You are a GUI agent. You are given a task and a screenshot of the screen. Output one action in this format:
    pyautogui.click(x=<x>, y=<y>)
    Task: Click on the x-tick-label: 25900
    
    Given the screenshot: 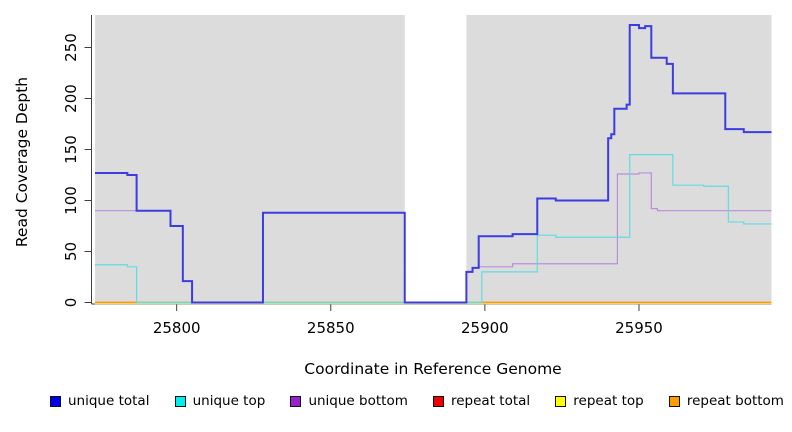 What is the action you would take?
    pyautogui.click(x=485, y=328)
    